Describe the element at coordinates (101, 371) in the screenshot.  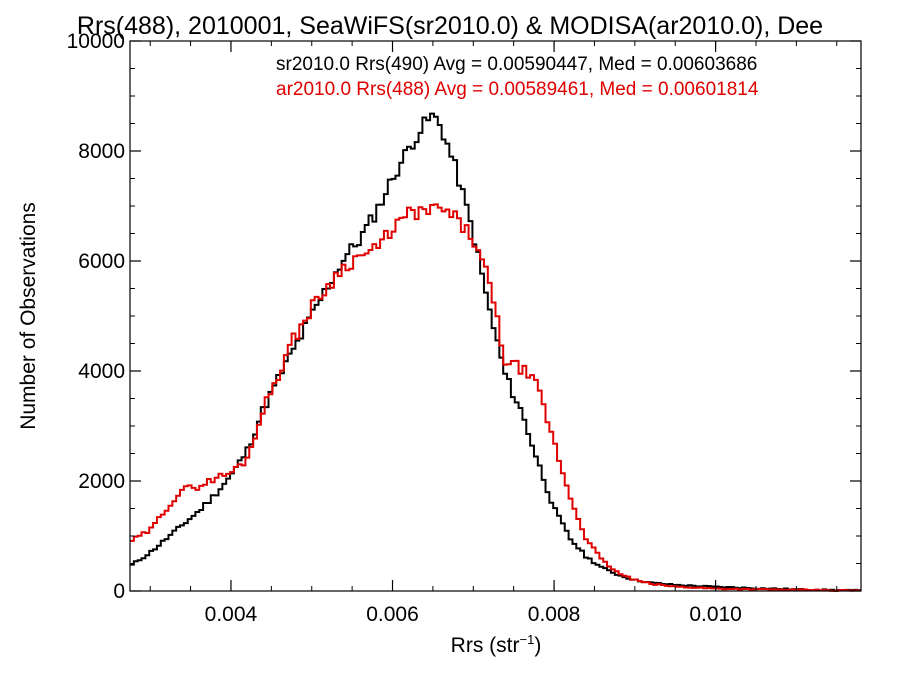
I see `y-tick-label: 4000` at that location.